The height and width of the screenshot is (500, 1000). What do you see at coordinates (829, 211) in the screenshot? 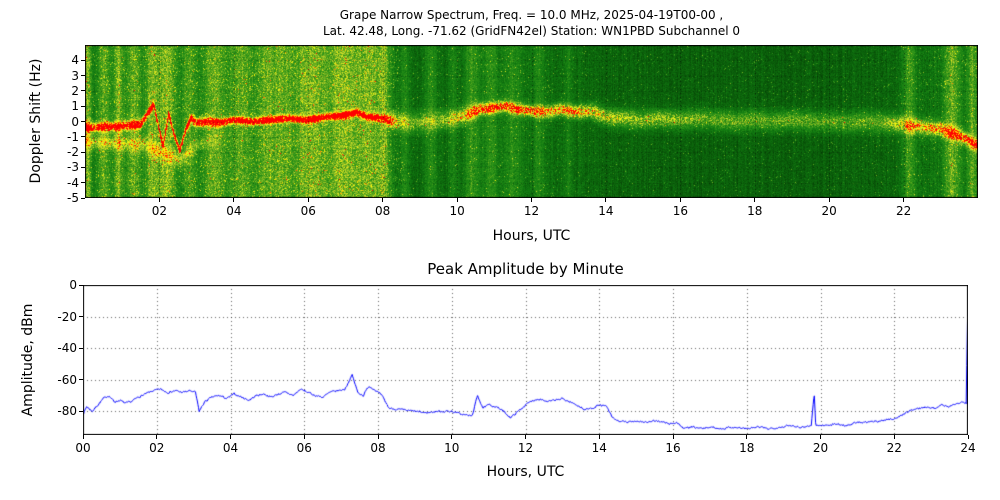
I see `spectrogram-x-tick-label: 20` at bounding box center [829, 211].